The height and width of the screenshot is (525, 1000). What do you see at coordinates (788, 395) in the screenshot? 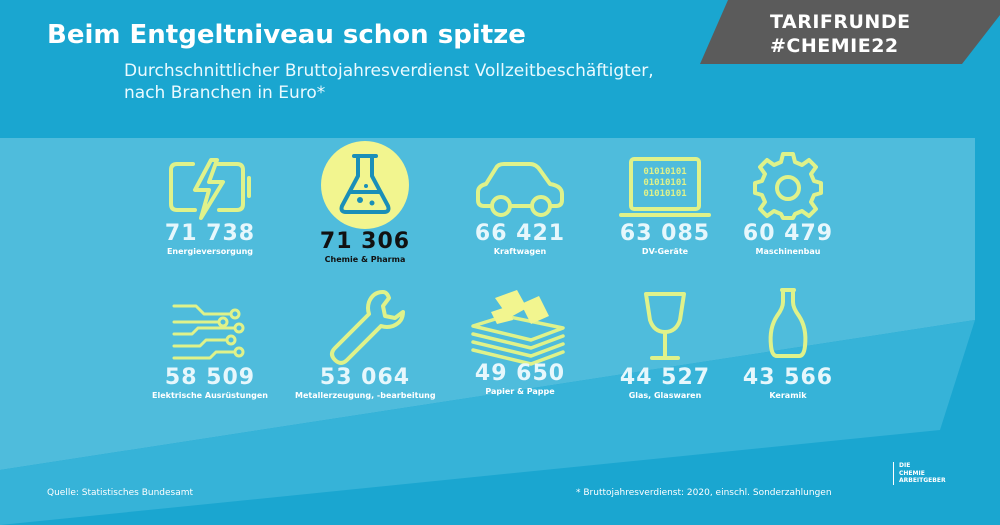
I see `branch-label: Keramik` at bounding box center [788, 395].